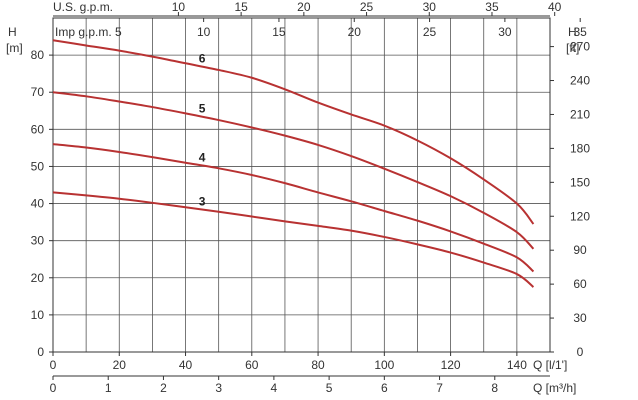 Image resolution: width=638 pixels, height=400 pixels. I want to click on x-tick-label: 0, so click(53, 365).